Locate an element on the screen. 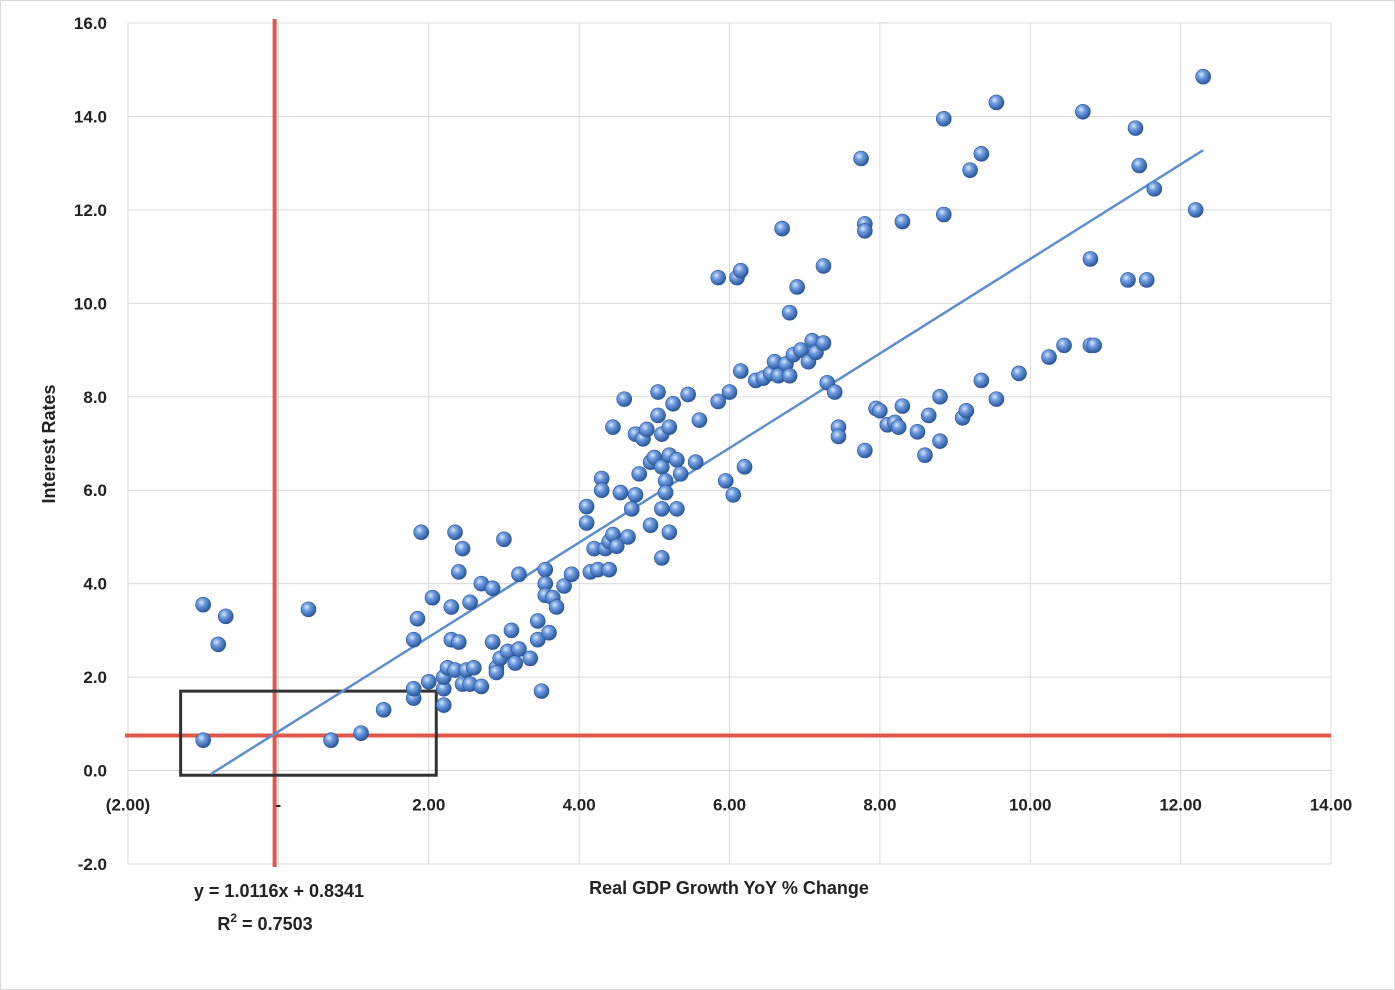 Image resolution: width=1395 pixels, height=990 pixels. y-axis-title: Interest Rates is located at coordinates (49, 443).